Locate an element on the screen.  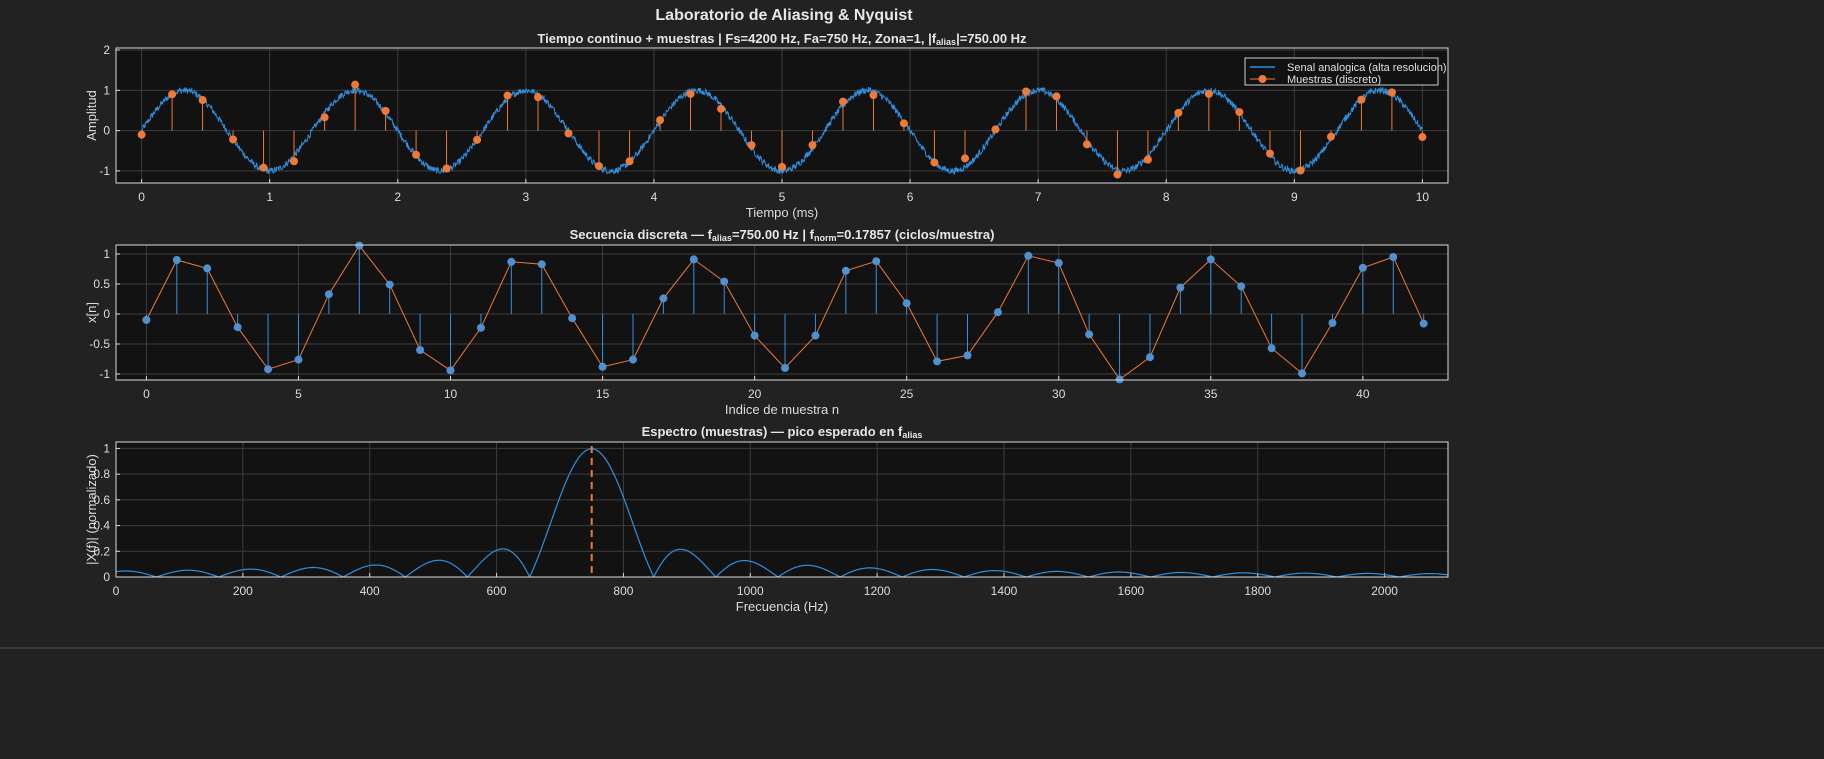
x-tick-label: 1600 is located at coordinates (1131, 591).